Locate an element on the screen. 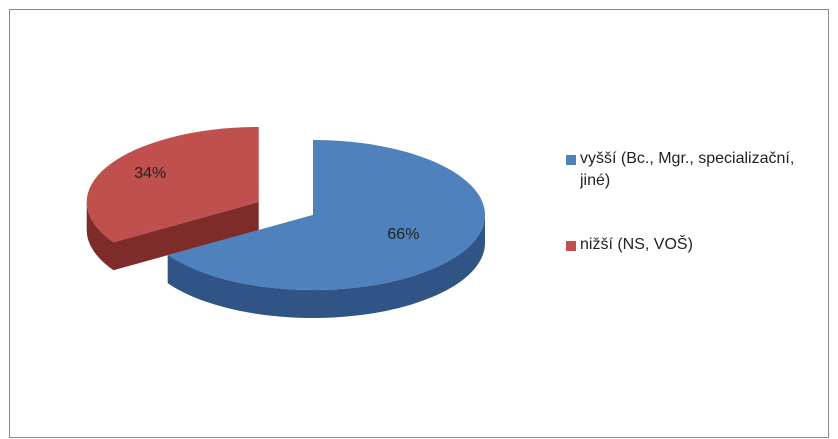 This screenshot has height=439, width=838. legend-entry: nižší (NS, VOŠ) is located at coordinates (636, 244).